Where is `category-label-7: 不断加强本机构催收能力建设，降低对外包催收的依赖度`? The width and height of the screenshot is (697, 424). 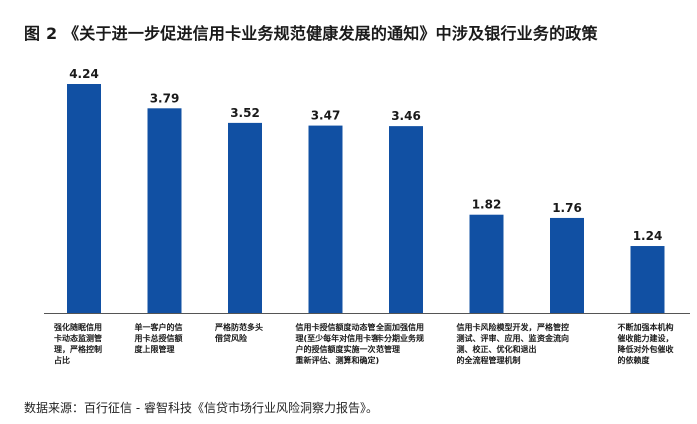 category-label-7: 不断加强本机构催收能力建设，降低对外包催收的依赖度 is located at coordinates (646, 343).